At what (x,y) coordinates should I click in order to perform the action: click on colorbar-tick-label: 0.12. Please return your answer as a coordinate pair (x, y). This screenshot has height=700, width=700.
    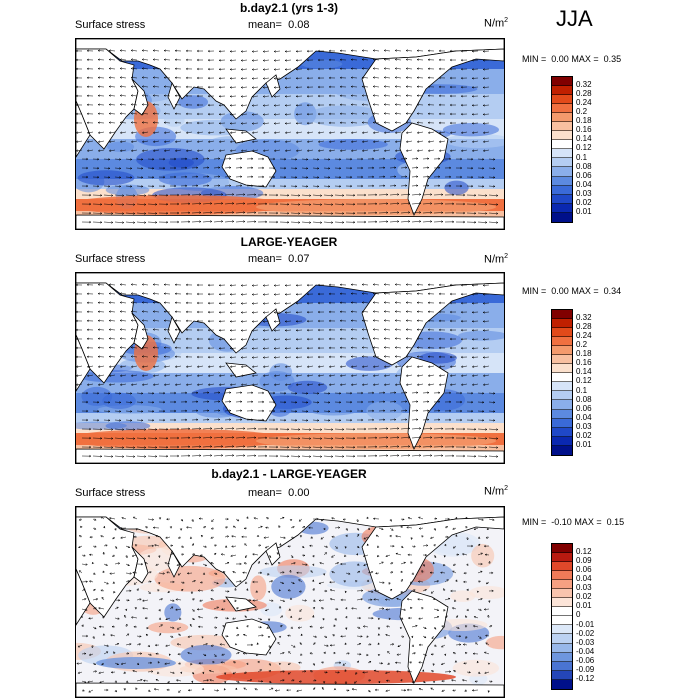
    Looking at the image, I should click on (584, 552).